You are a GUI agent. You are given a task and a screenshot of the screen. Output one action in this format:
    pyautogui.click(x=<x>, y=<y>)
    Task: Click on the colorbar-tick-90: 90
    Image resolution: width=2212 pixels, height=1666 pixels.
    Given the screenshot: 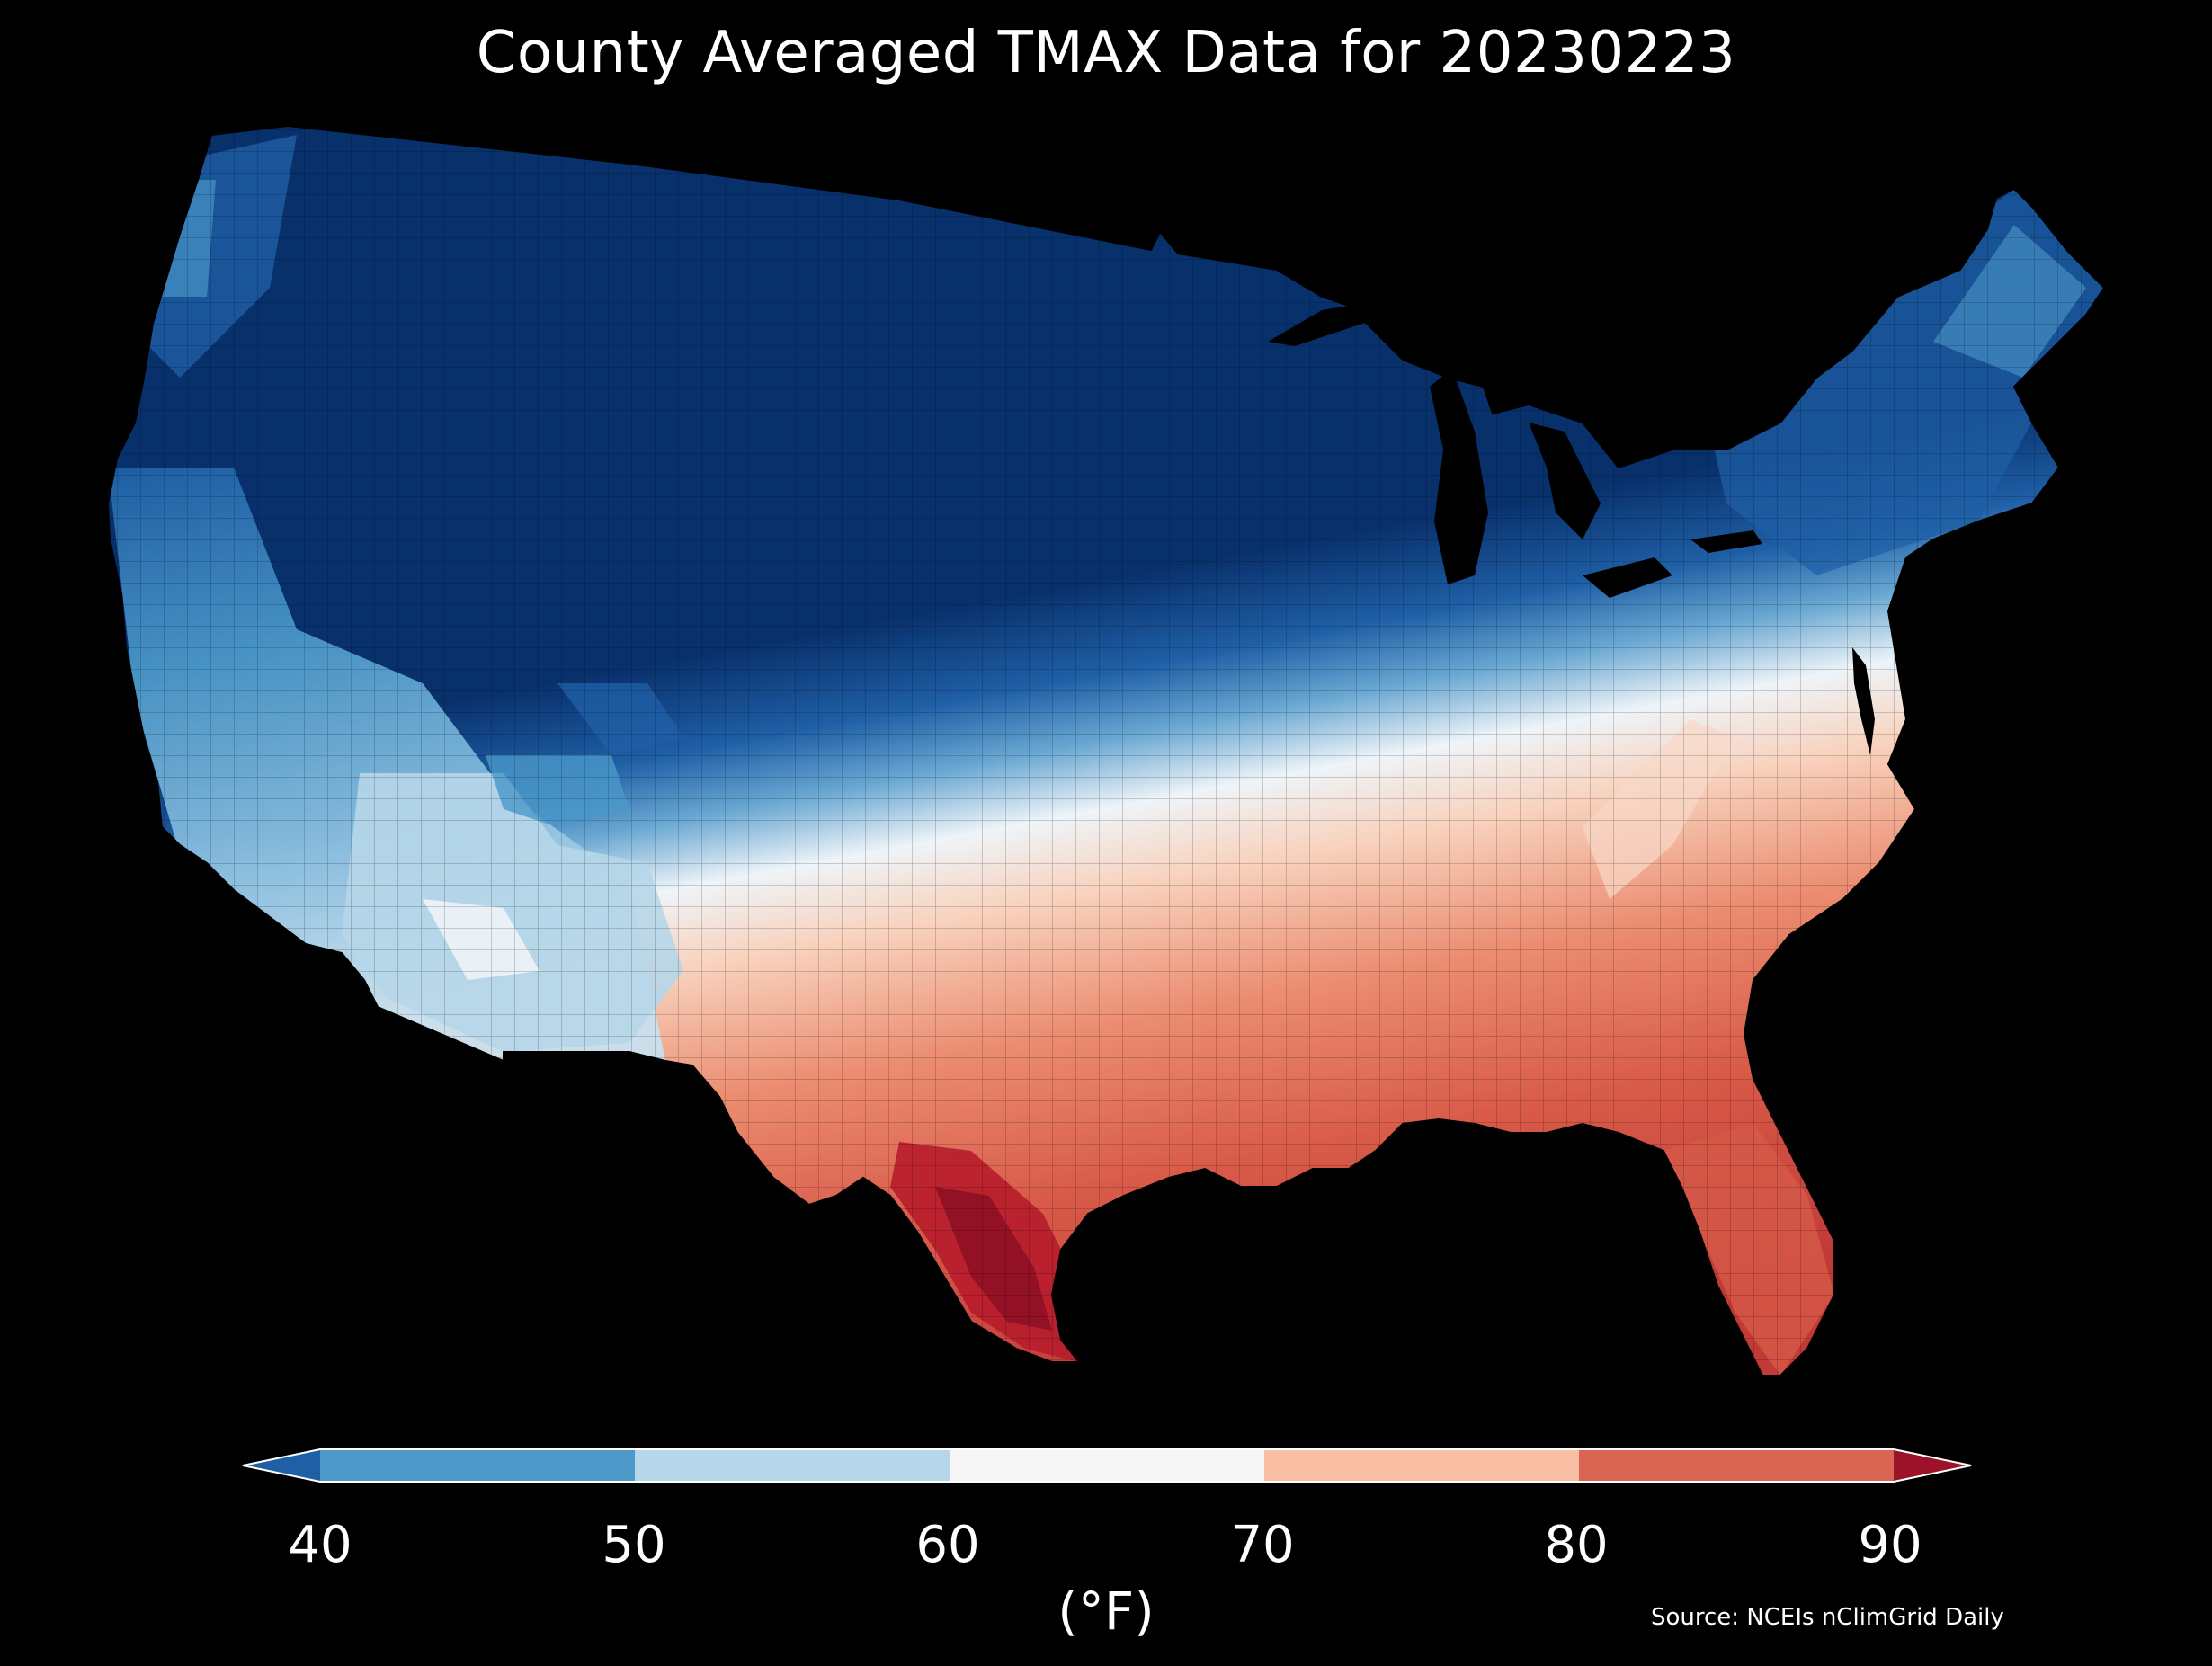 What is the action you would take?
    pyautogui.click(x=1890, y=1545)
    